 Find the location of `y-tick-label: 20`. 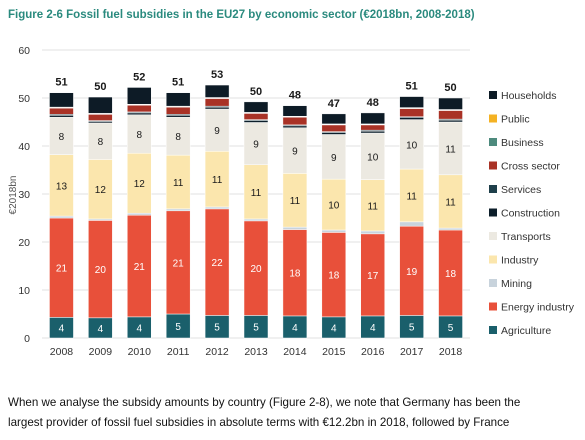

y-tick-label: 20 is located at coordinates (24, 243).